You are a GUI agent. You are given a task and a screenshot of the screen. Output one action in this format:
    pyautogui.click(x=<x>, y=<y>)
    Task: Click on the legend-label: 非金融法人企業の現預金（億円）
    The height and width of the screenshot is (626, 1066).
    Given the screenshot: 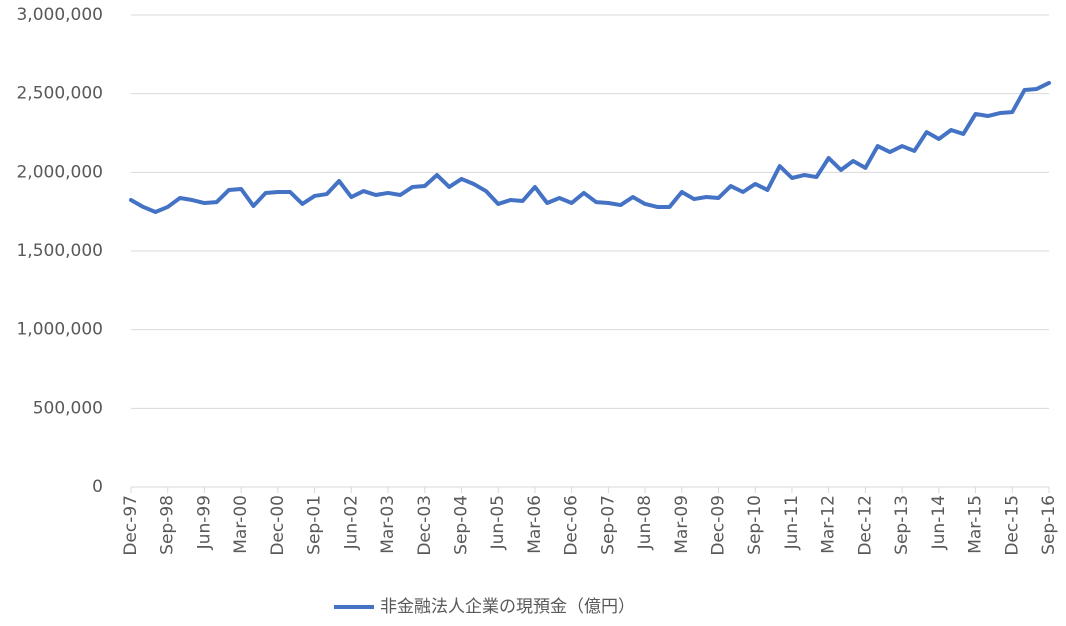 What is the action you would take?
    pyautogui.click(x=507, y=607)
    